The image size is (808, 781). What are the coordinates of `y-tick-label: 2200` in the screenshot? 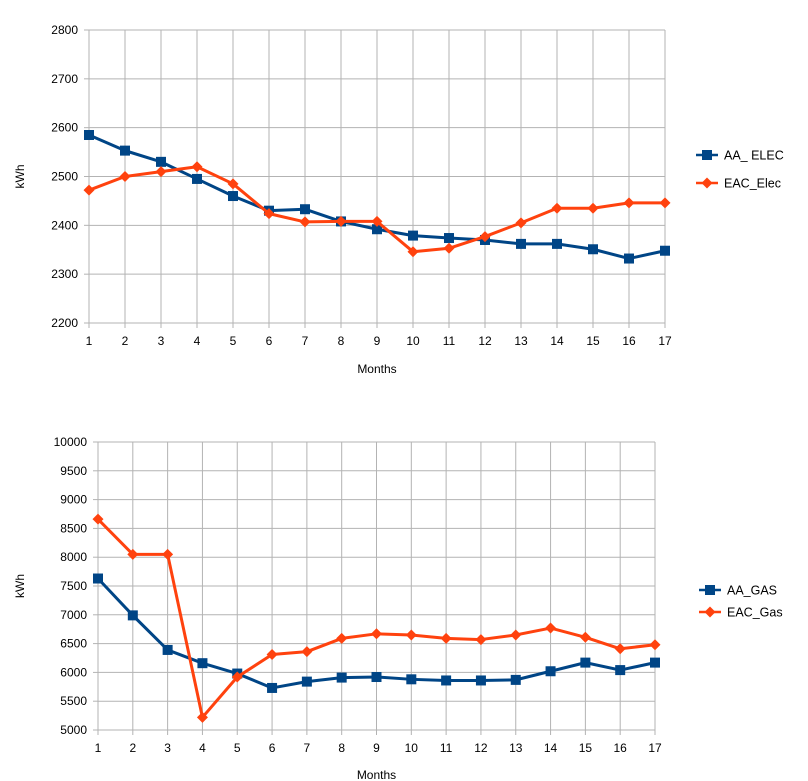 It's located at (64, 323).